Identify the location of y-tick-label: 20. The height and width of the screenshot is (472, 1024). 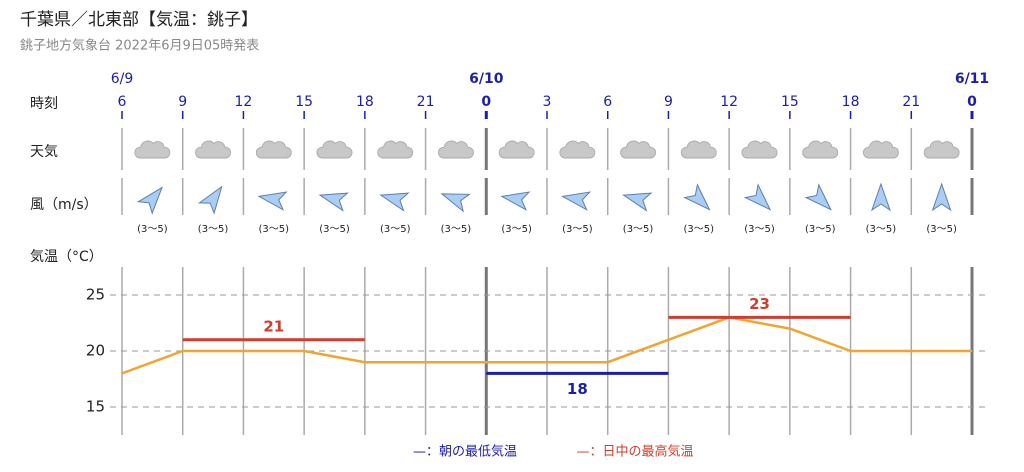
(95, 351).